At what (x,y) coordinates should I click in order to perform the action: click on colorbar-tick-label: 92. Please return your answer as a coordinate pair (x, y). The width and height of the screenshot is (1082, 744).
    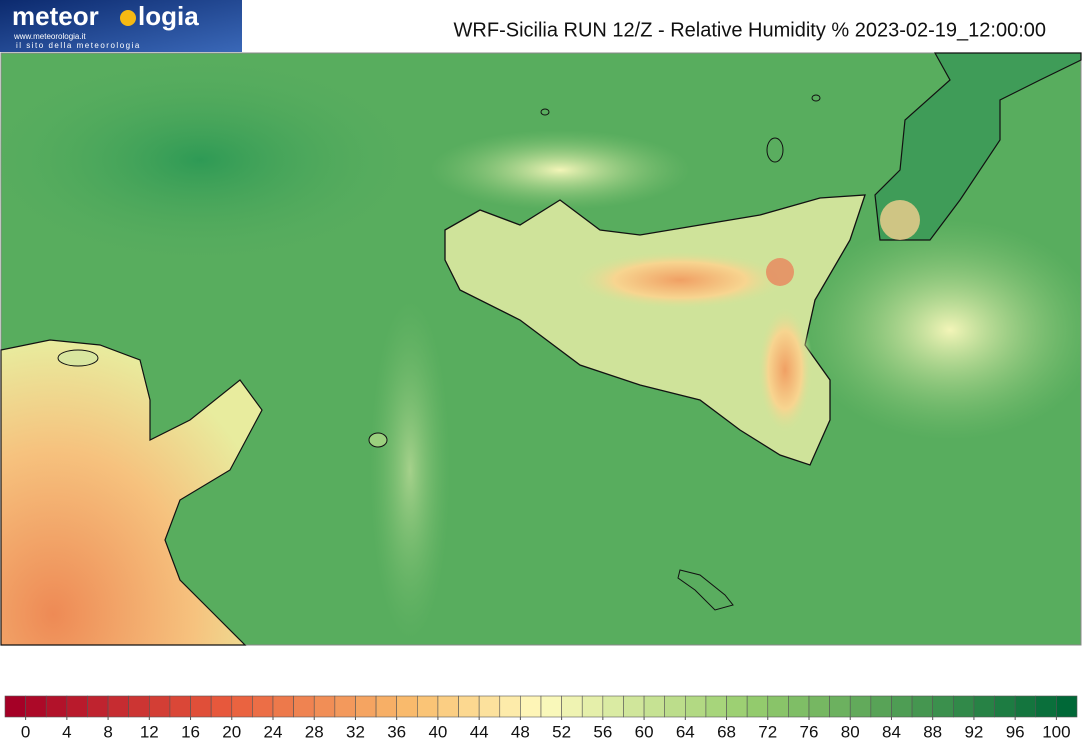
    Looking at the image, I should click on (973, 730).